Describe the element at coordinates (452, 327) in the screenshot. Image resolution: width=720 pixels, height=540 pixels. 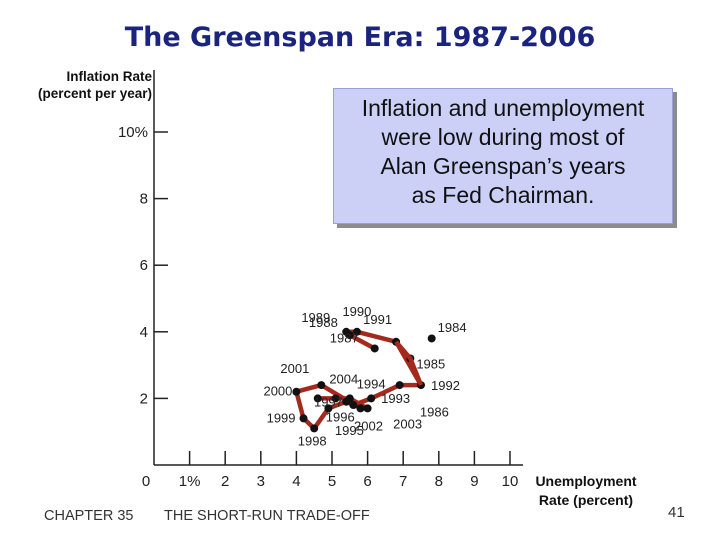
I see `data-point-label: 1984` at that location.